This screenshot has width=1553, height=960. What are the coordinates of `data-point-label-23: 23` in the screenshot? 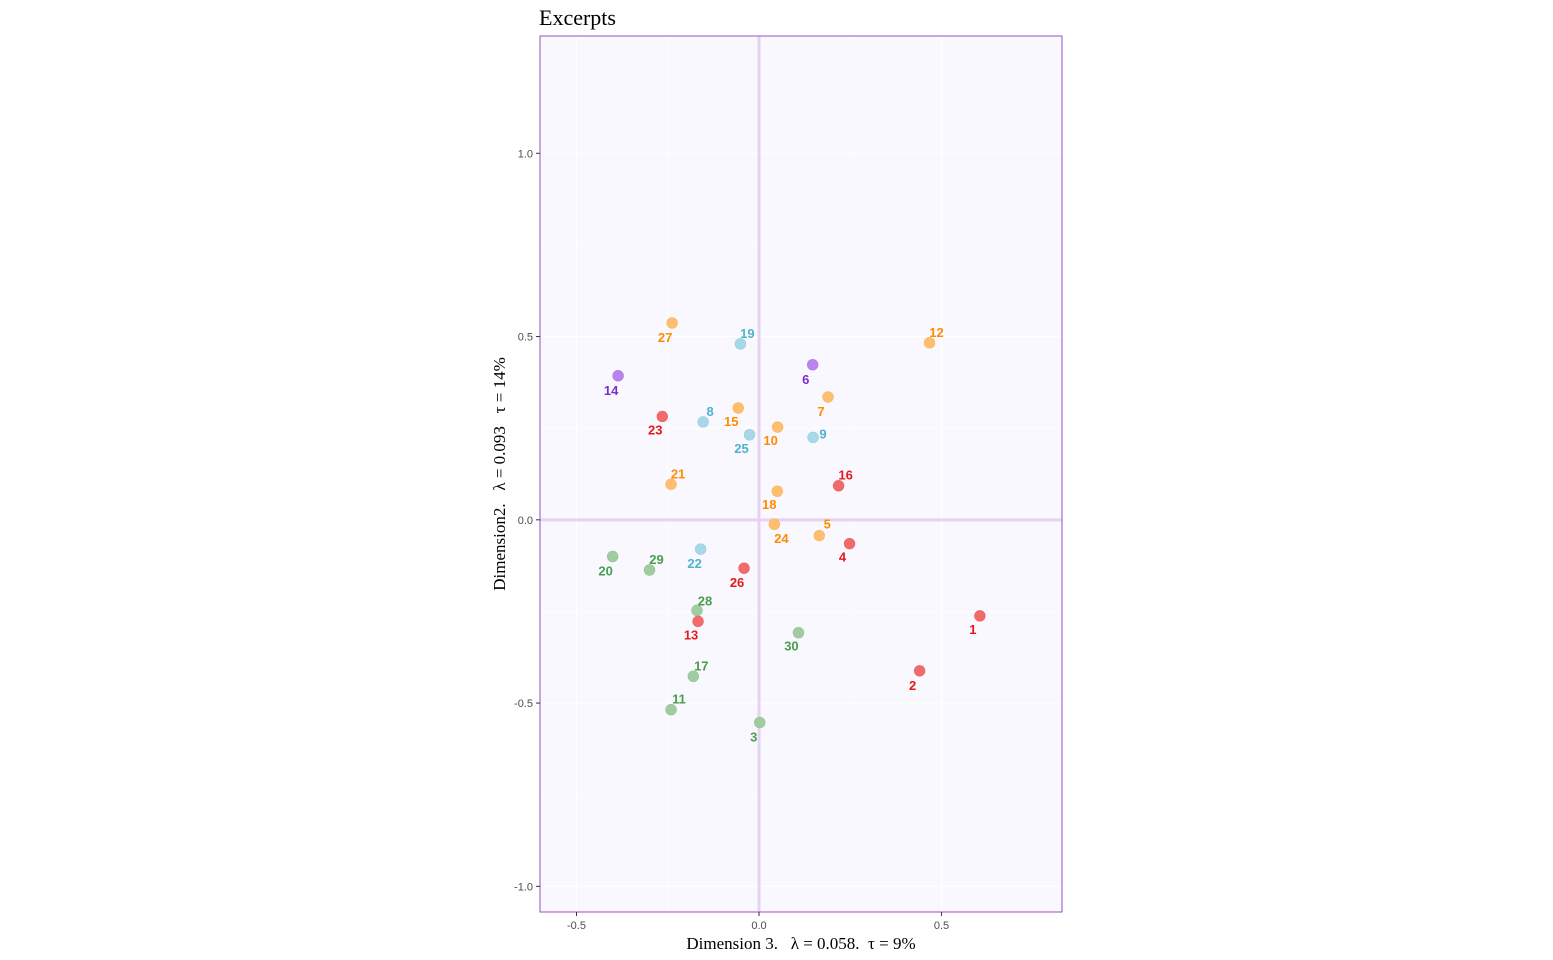 It's located at (655, 429).